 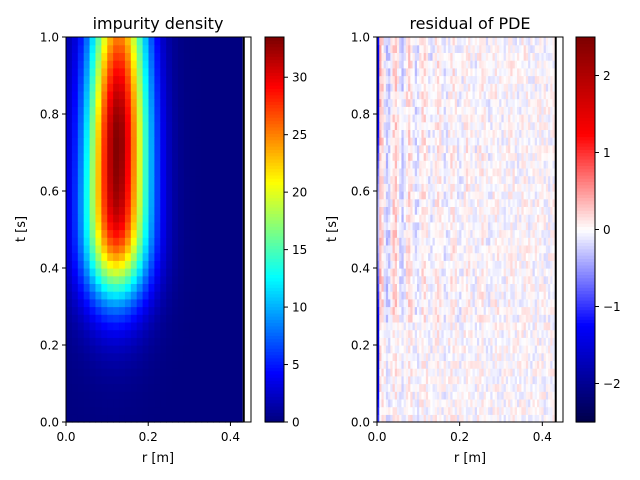 What do you see at coordinates (299, 78) in the screenshot?
I see `colorbar-tick-label: 30` at bounding box center [299, 78].